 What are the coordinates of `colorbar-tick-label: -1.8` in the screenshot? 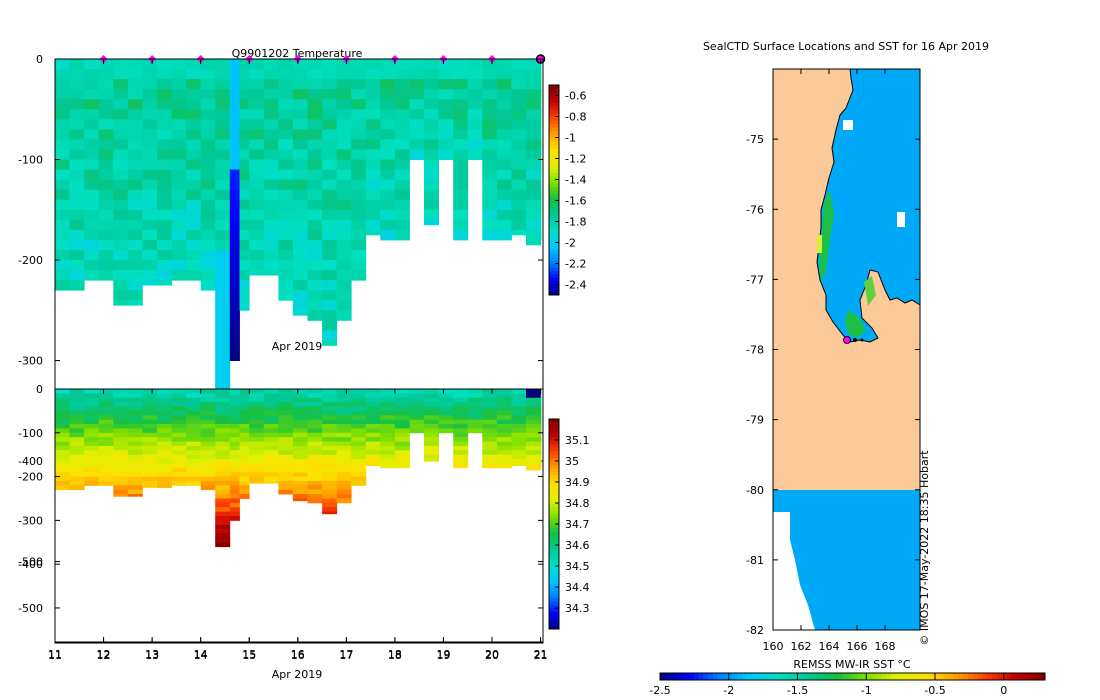 It's located at (575, 222).